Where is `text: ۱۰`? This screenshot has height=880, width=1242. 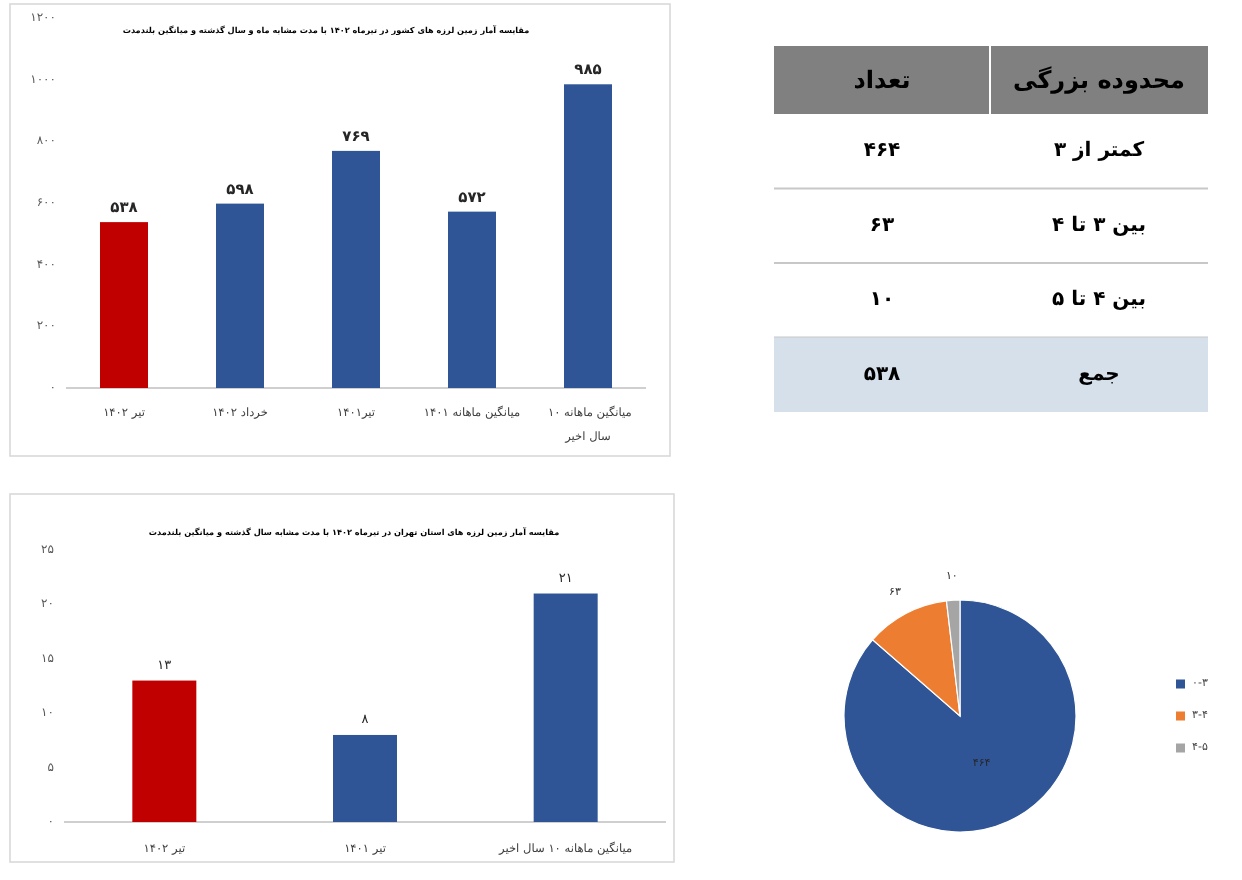 text: ۱۰ is located at coordinates (882, 300).